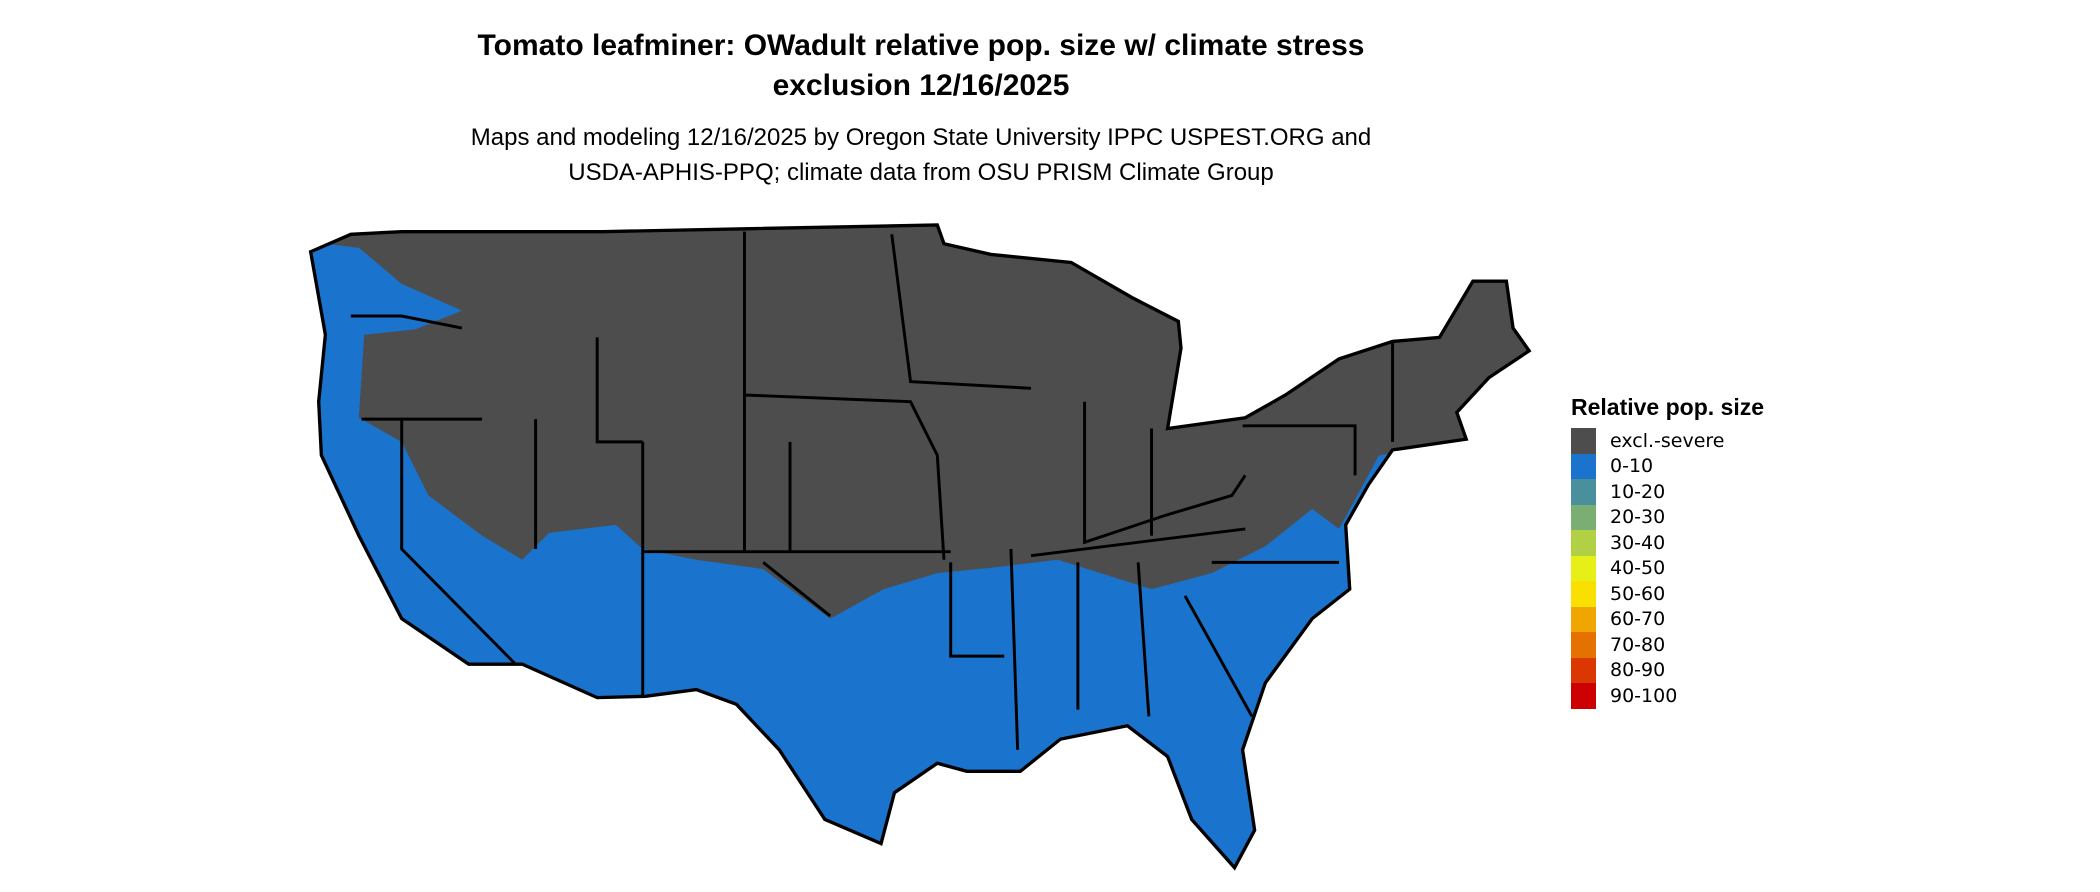 This screenshot has width=2100, height=892. I want to click on legend-item: 90-100, so click(1667, 696).